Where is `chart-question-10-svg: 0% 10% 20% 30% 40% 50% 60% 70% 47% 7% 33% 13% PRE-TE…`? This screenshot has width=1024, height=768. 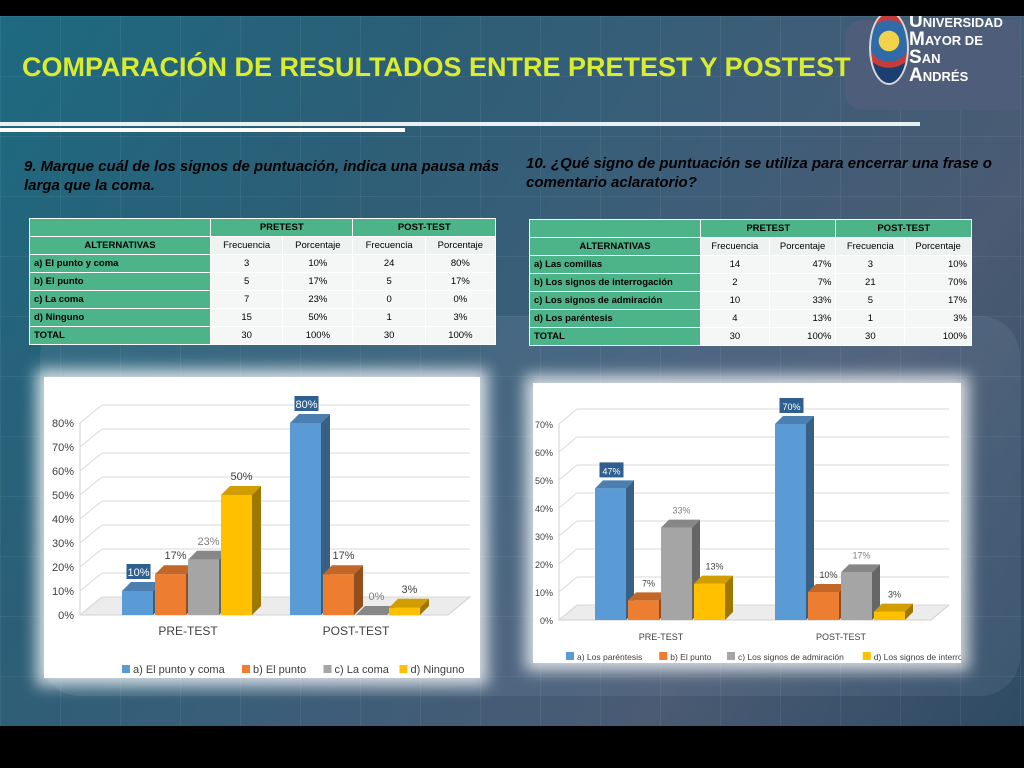 chart-question-10-svg: 0% 10% 20% 30% 40% 50% 60% 70% 47% 7% 33% 13% PRE-TE… is located at coordinates (748, 530).